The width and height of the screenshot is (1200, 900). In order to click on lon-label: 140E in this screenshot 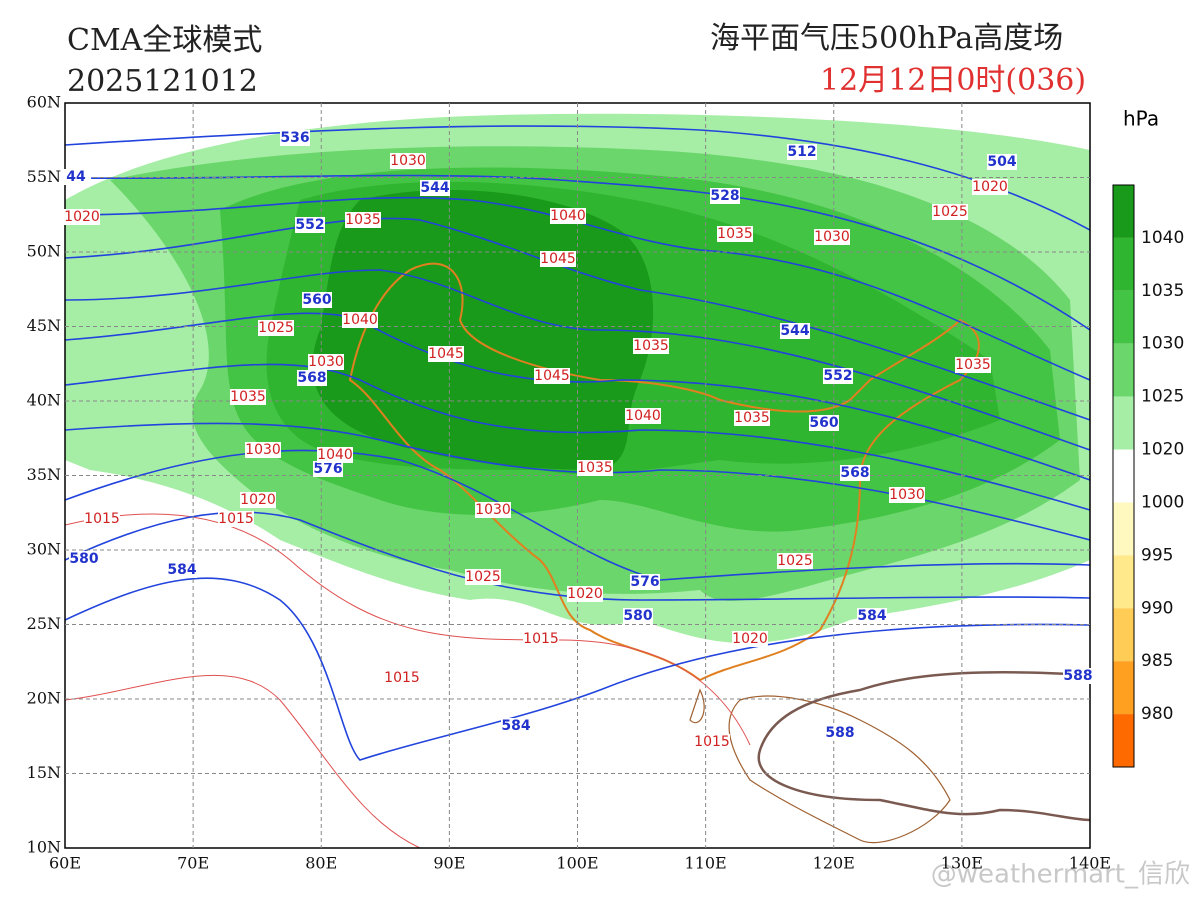, I will do `click(1090, 863)`.